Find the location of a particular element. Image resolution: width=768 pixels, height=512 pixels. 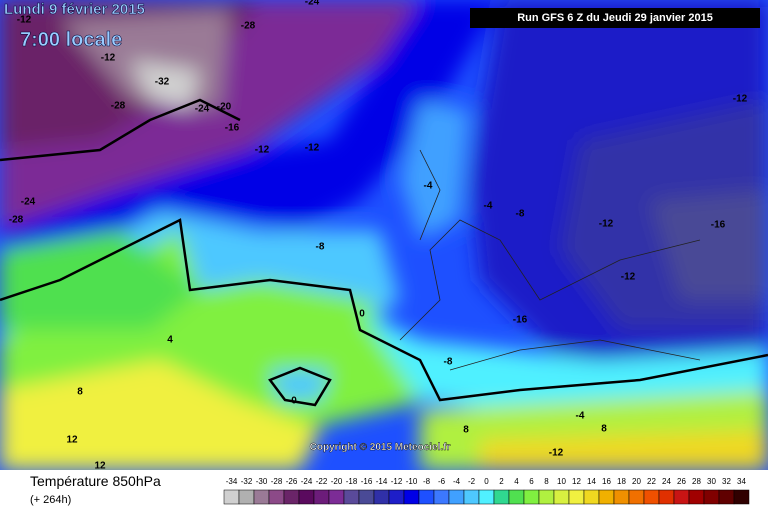

legend-label: 28 is located at coordinates (696, 481).